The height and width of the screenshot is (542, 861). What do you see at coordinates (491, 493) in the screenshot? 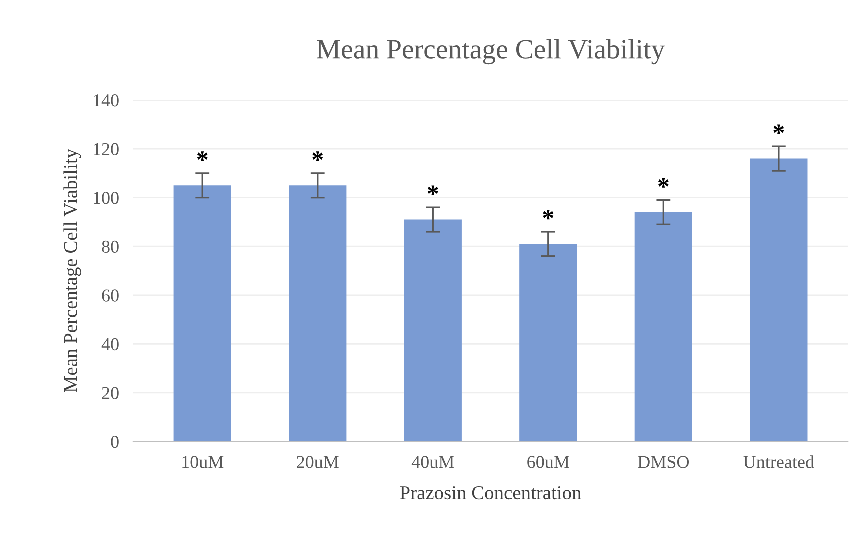
I see `x-axis-title: Prazosin Concentration` at bounding box center [491, 493].